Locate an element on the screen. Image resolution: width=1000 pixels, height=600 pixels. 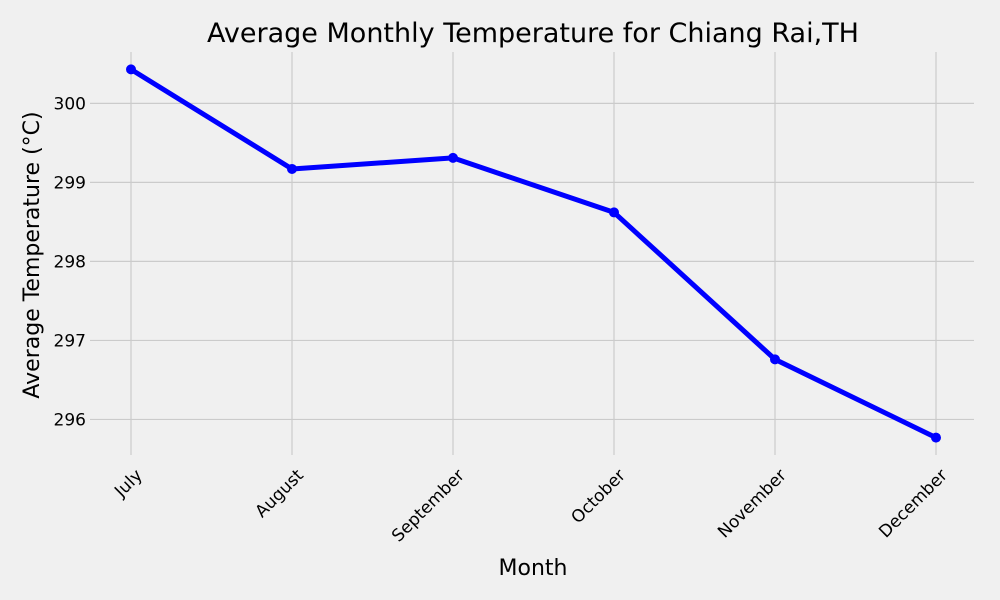
y-tick-label: 296 is located at coordinates (70, 420).